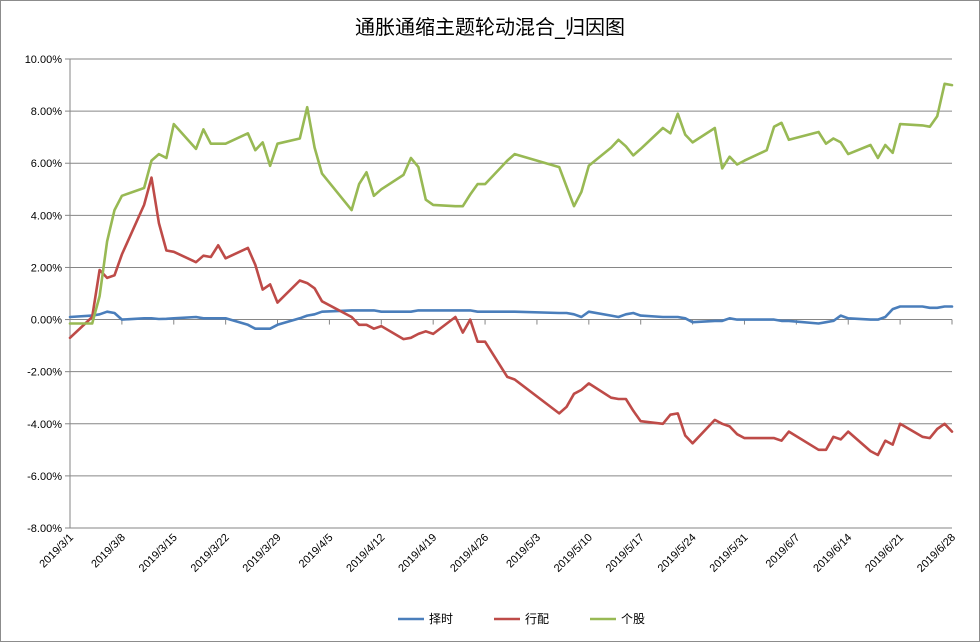 This screenshot has width=980, height=642. What do you see at coordinates (729, 553) in the screenshot?
I see `x-tick-label: 2019/5/31` at bounding box center [729, 553].